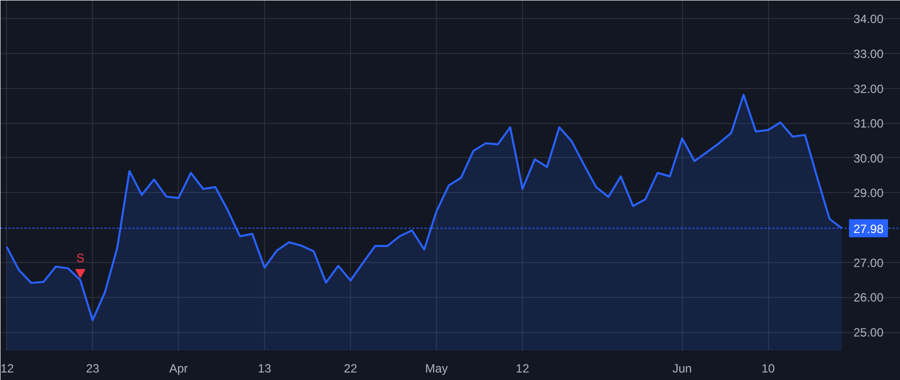 This screenshot has width=900, height=380. What do you see at coordinates (768, 369) in the screenshot?
I see `x-tick-label: 10` at bounding box center [768, 369].